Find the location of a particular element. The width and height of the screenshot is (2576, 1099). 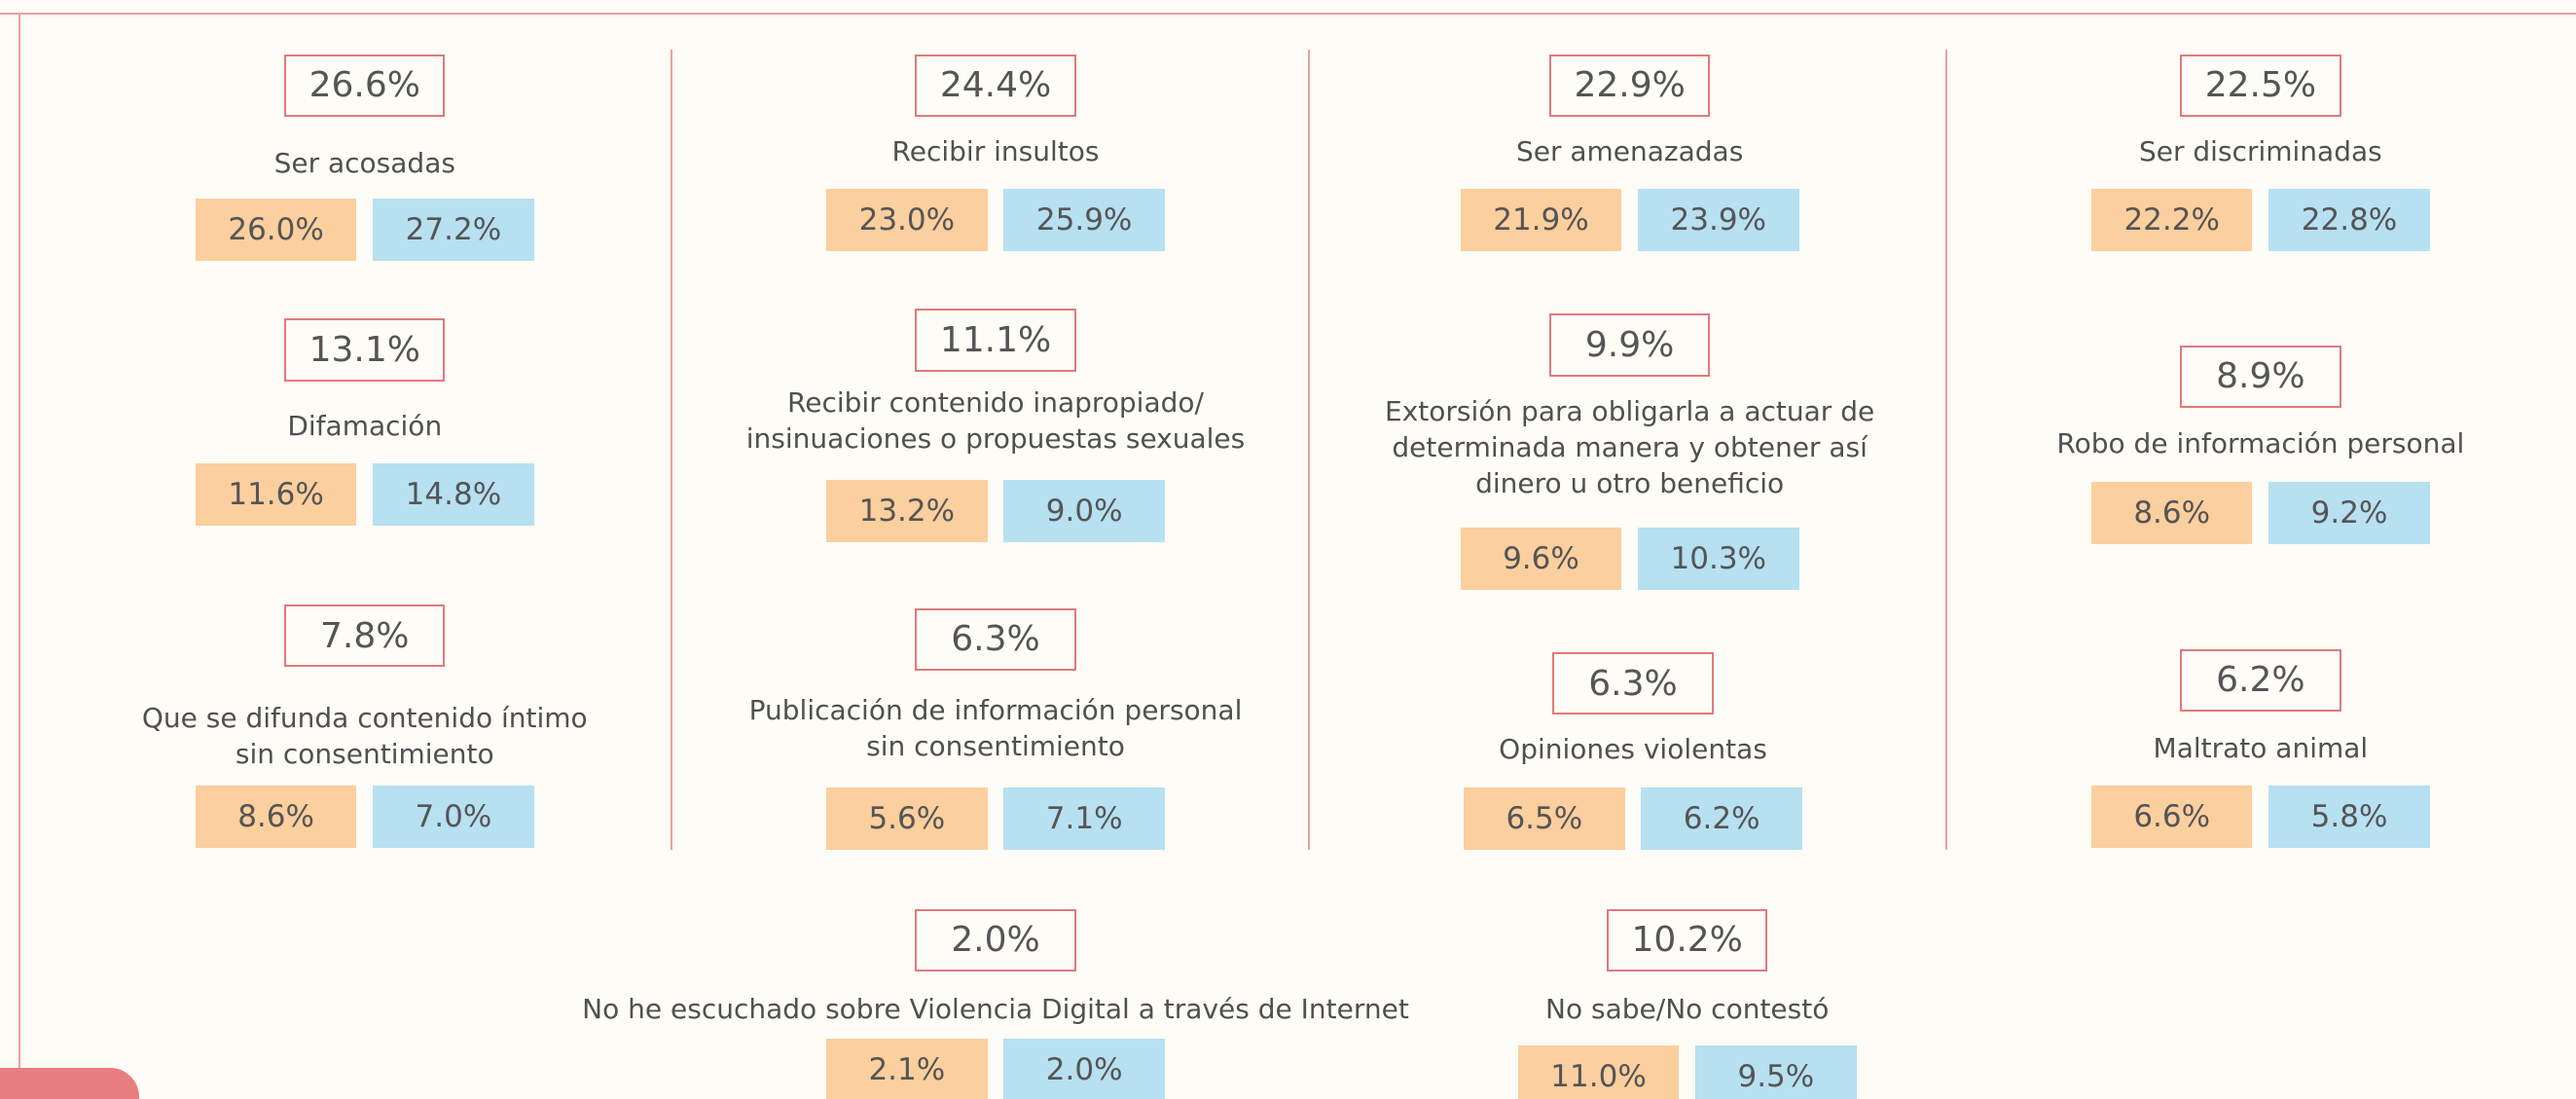

female-value: 22.2% is located at coordinates (2171, 220).